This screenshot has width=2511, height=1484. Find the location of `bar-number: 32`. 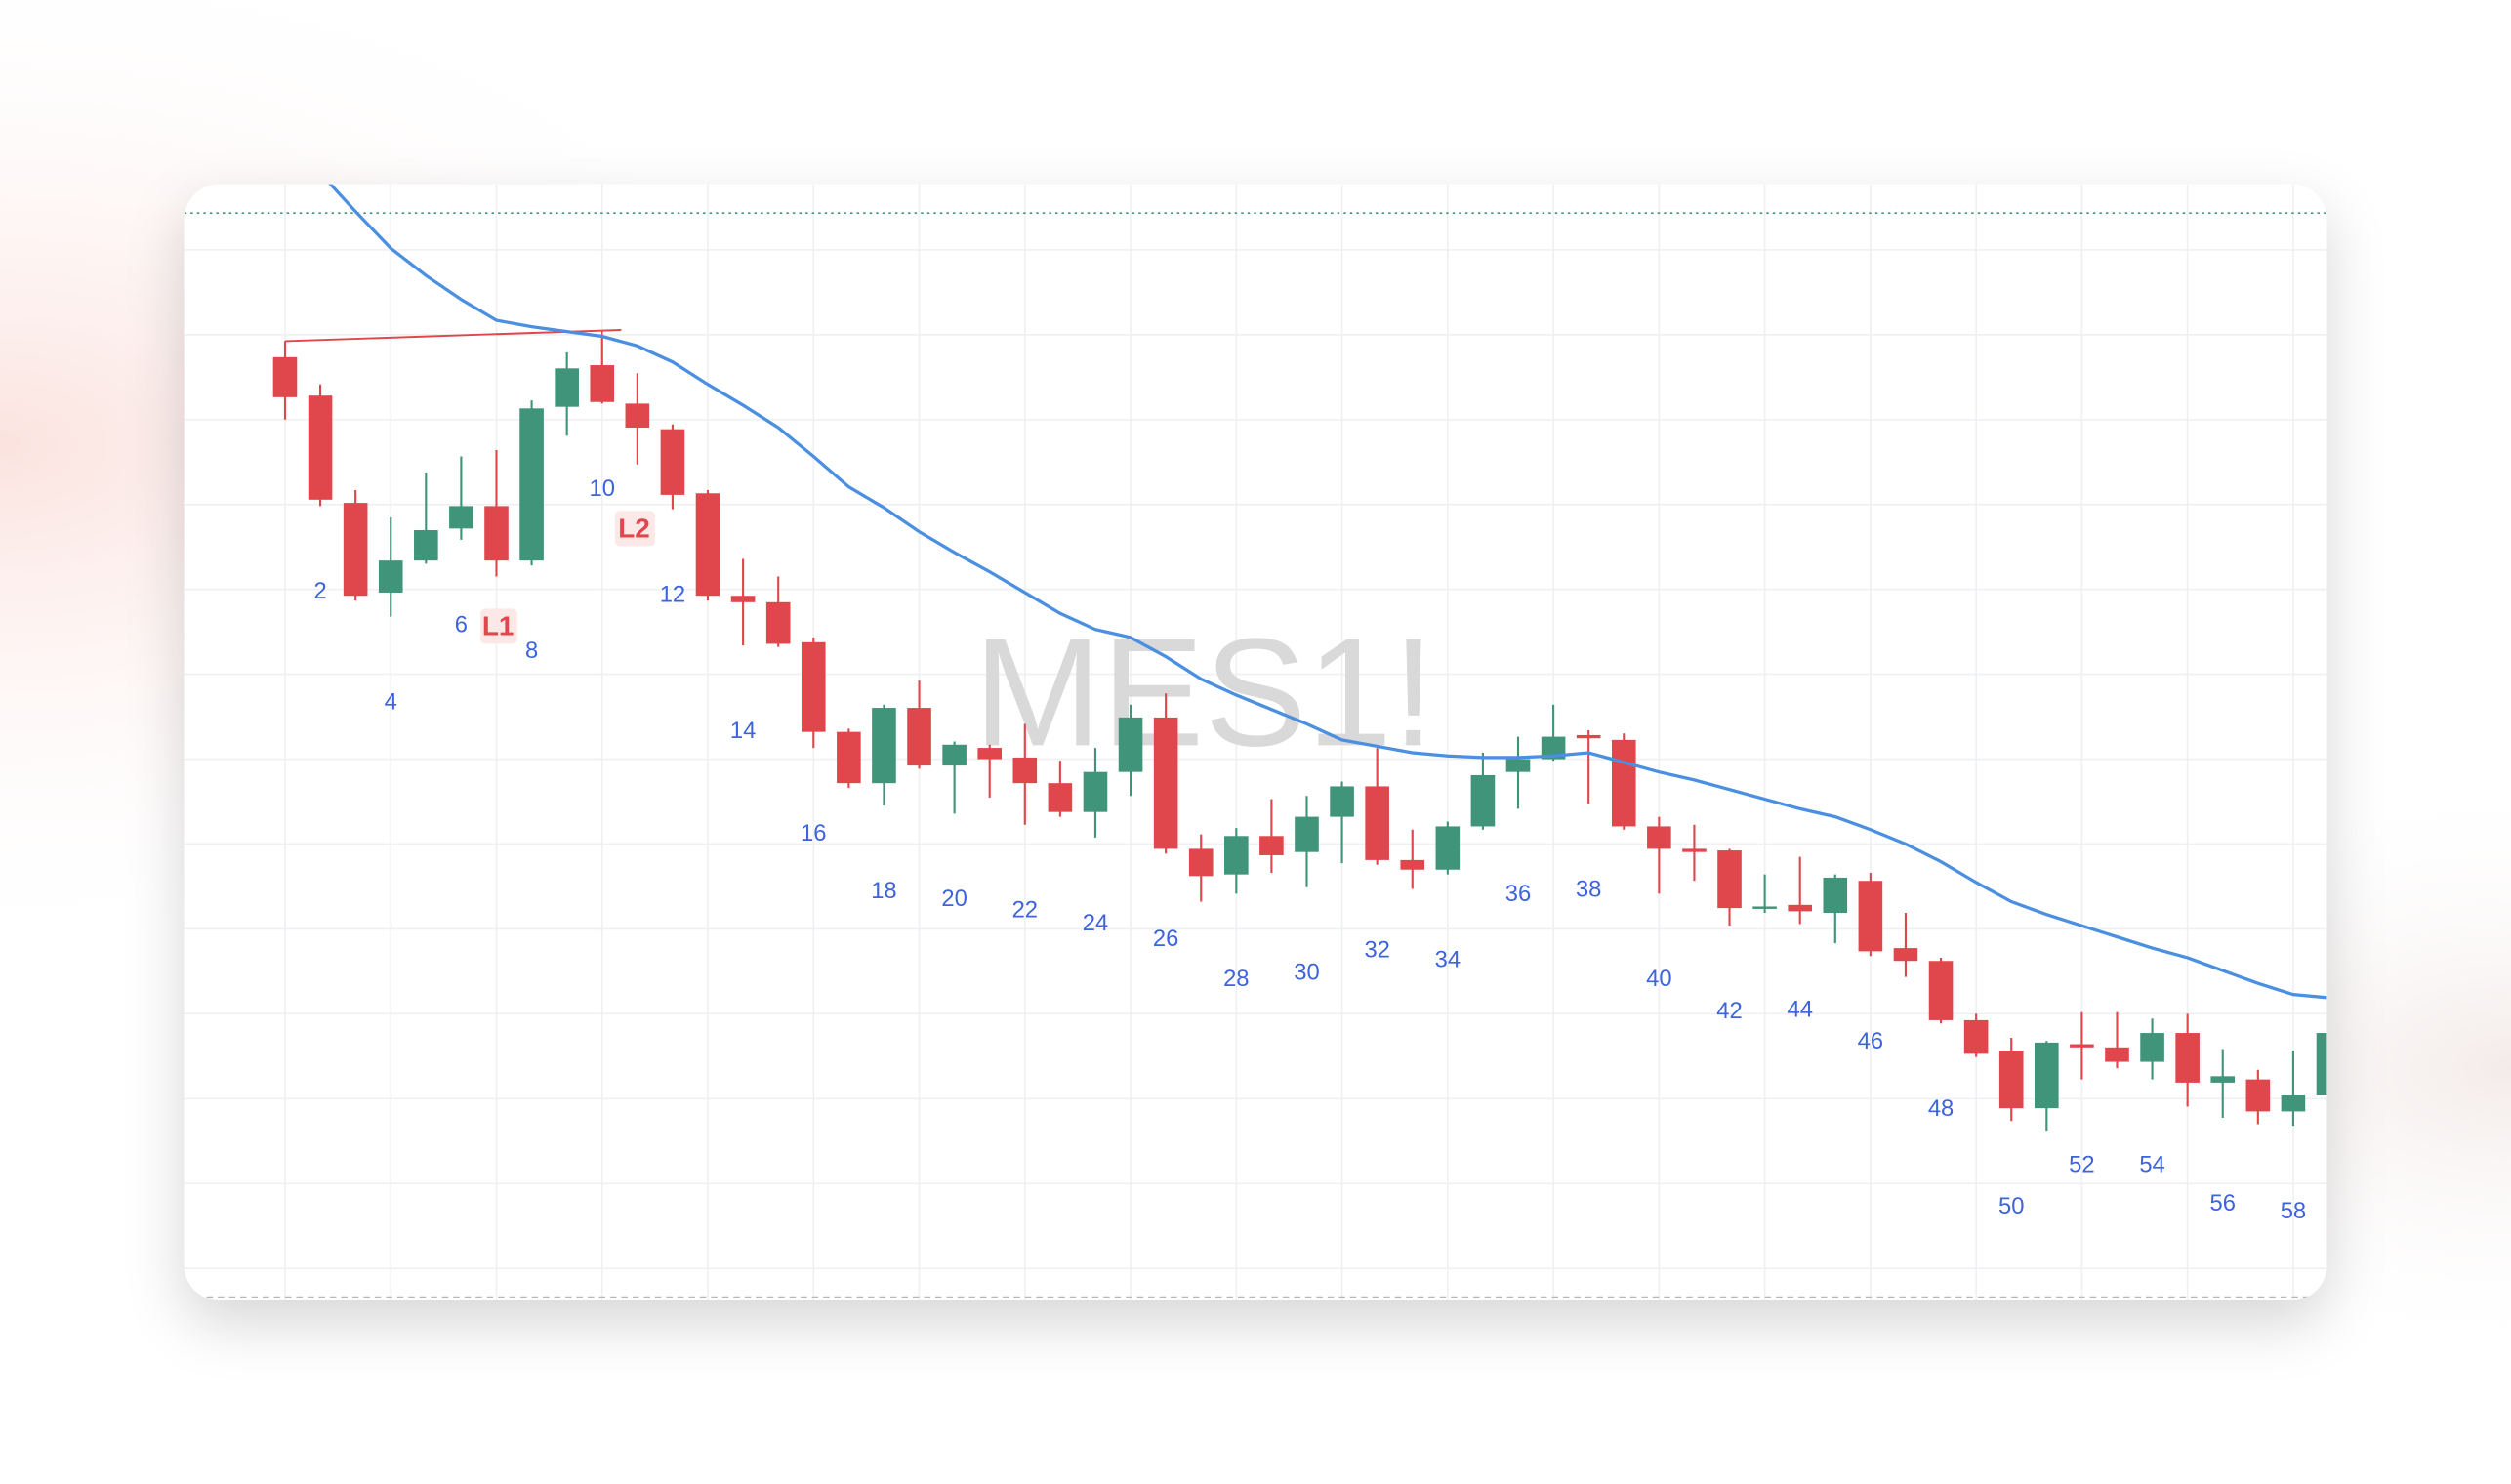

bar-number: 32 is located at coordinates (1377, 951).